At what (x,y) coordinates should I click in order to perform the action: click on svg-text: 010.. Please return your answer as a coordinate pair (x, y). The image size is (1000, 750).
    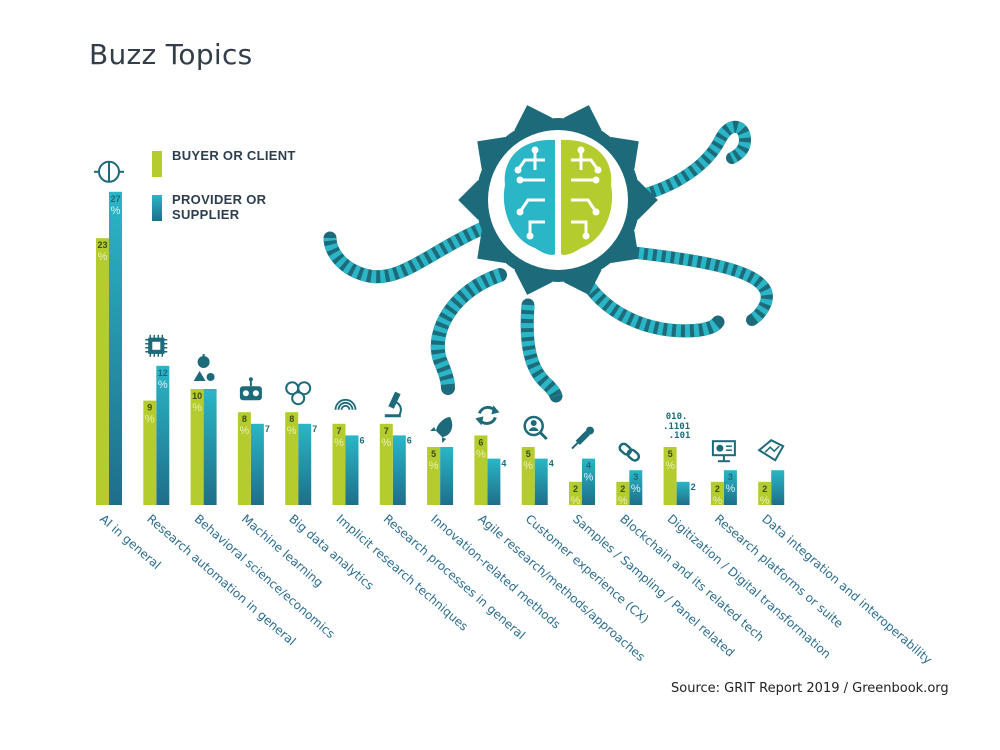
    Looking at the image, I should click on (677, 417).